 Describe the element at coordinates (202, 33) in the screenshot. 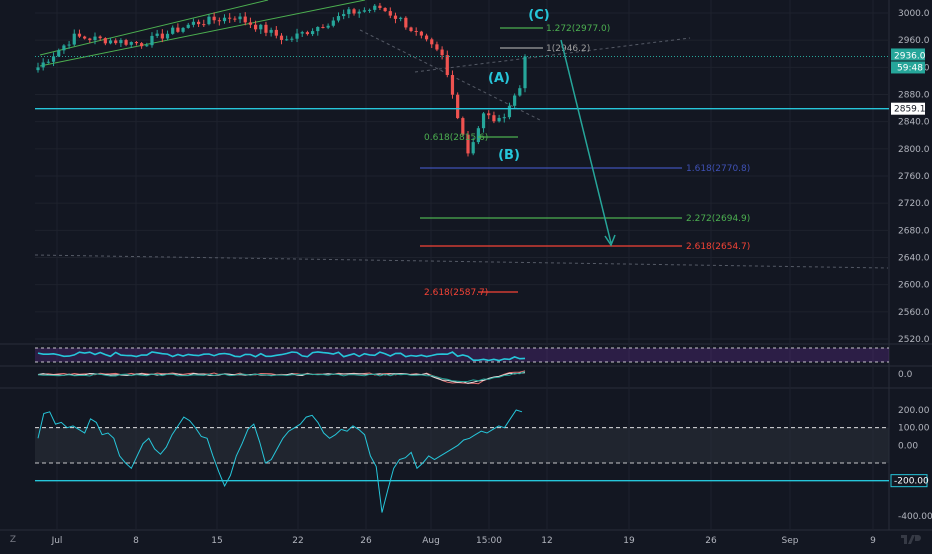

I see `channel-lower-line` at that location.